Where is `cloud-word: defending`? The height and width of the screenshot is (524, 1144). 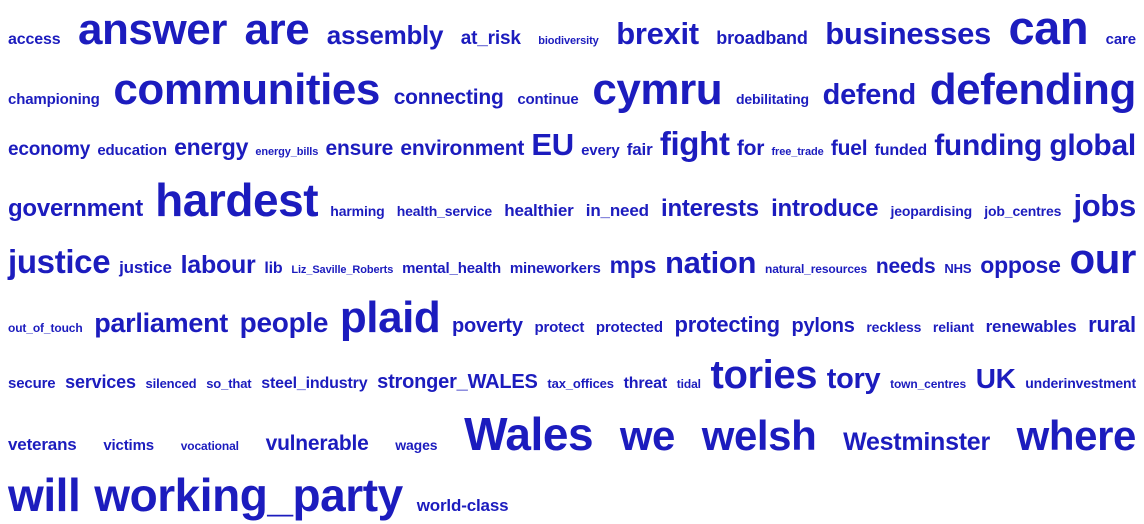 cloud-word: defending is located at coordinates (1033, 89).